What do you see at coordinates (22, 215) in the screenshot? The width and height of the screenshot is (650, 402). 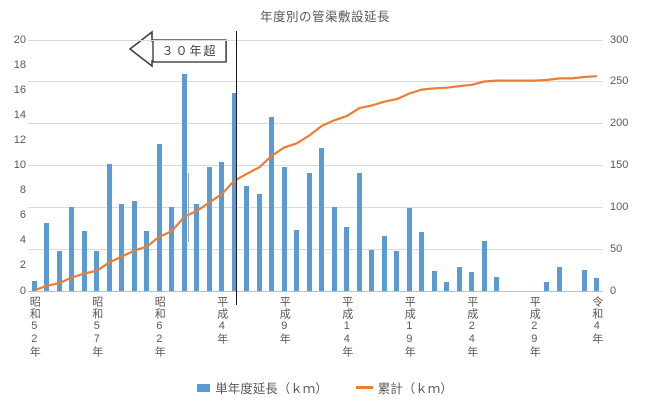 I see `left-axis-tick-label: 6` at bounding box center [22, 215].